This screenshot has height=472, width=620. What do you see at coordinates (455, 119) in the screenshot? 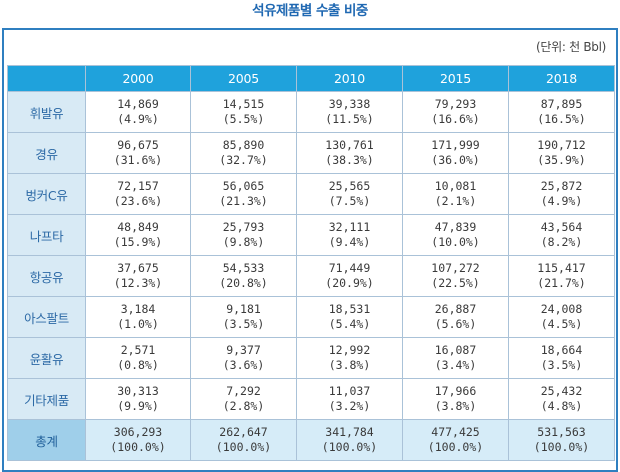
I see `cell-share: (16.6%)` at bounding box center [455, 119].